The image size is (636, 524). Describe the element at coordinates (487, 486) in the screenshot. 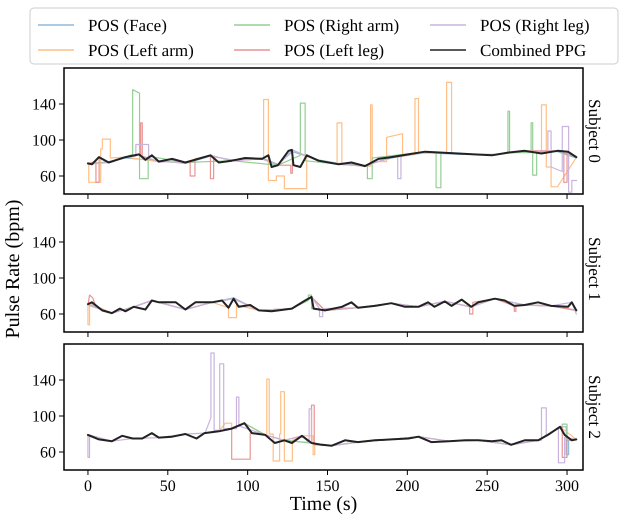

I see `x-tick-label: 250` at that location.